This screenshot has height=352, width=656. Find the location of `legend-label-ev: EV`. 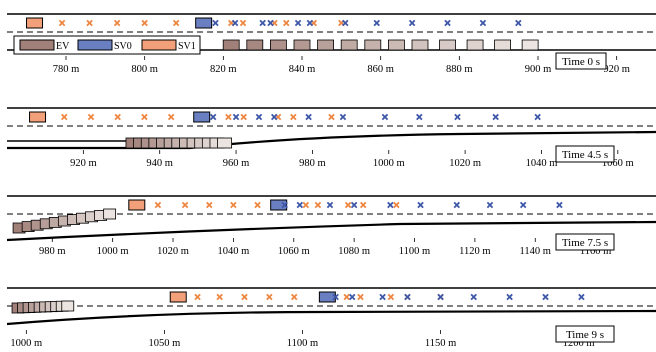

legend-label-ev: EV is located at coordinates (63, 46).